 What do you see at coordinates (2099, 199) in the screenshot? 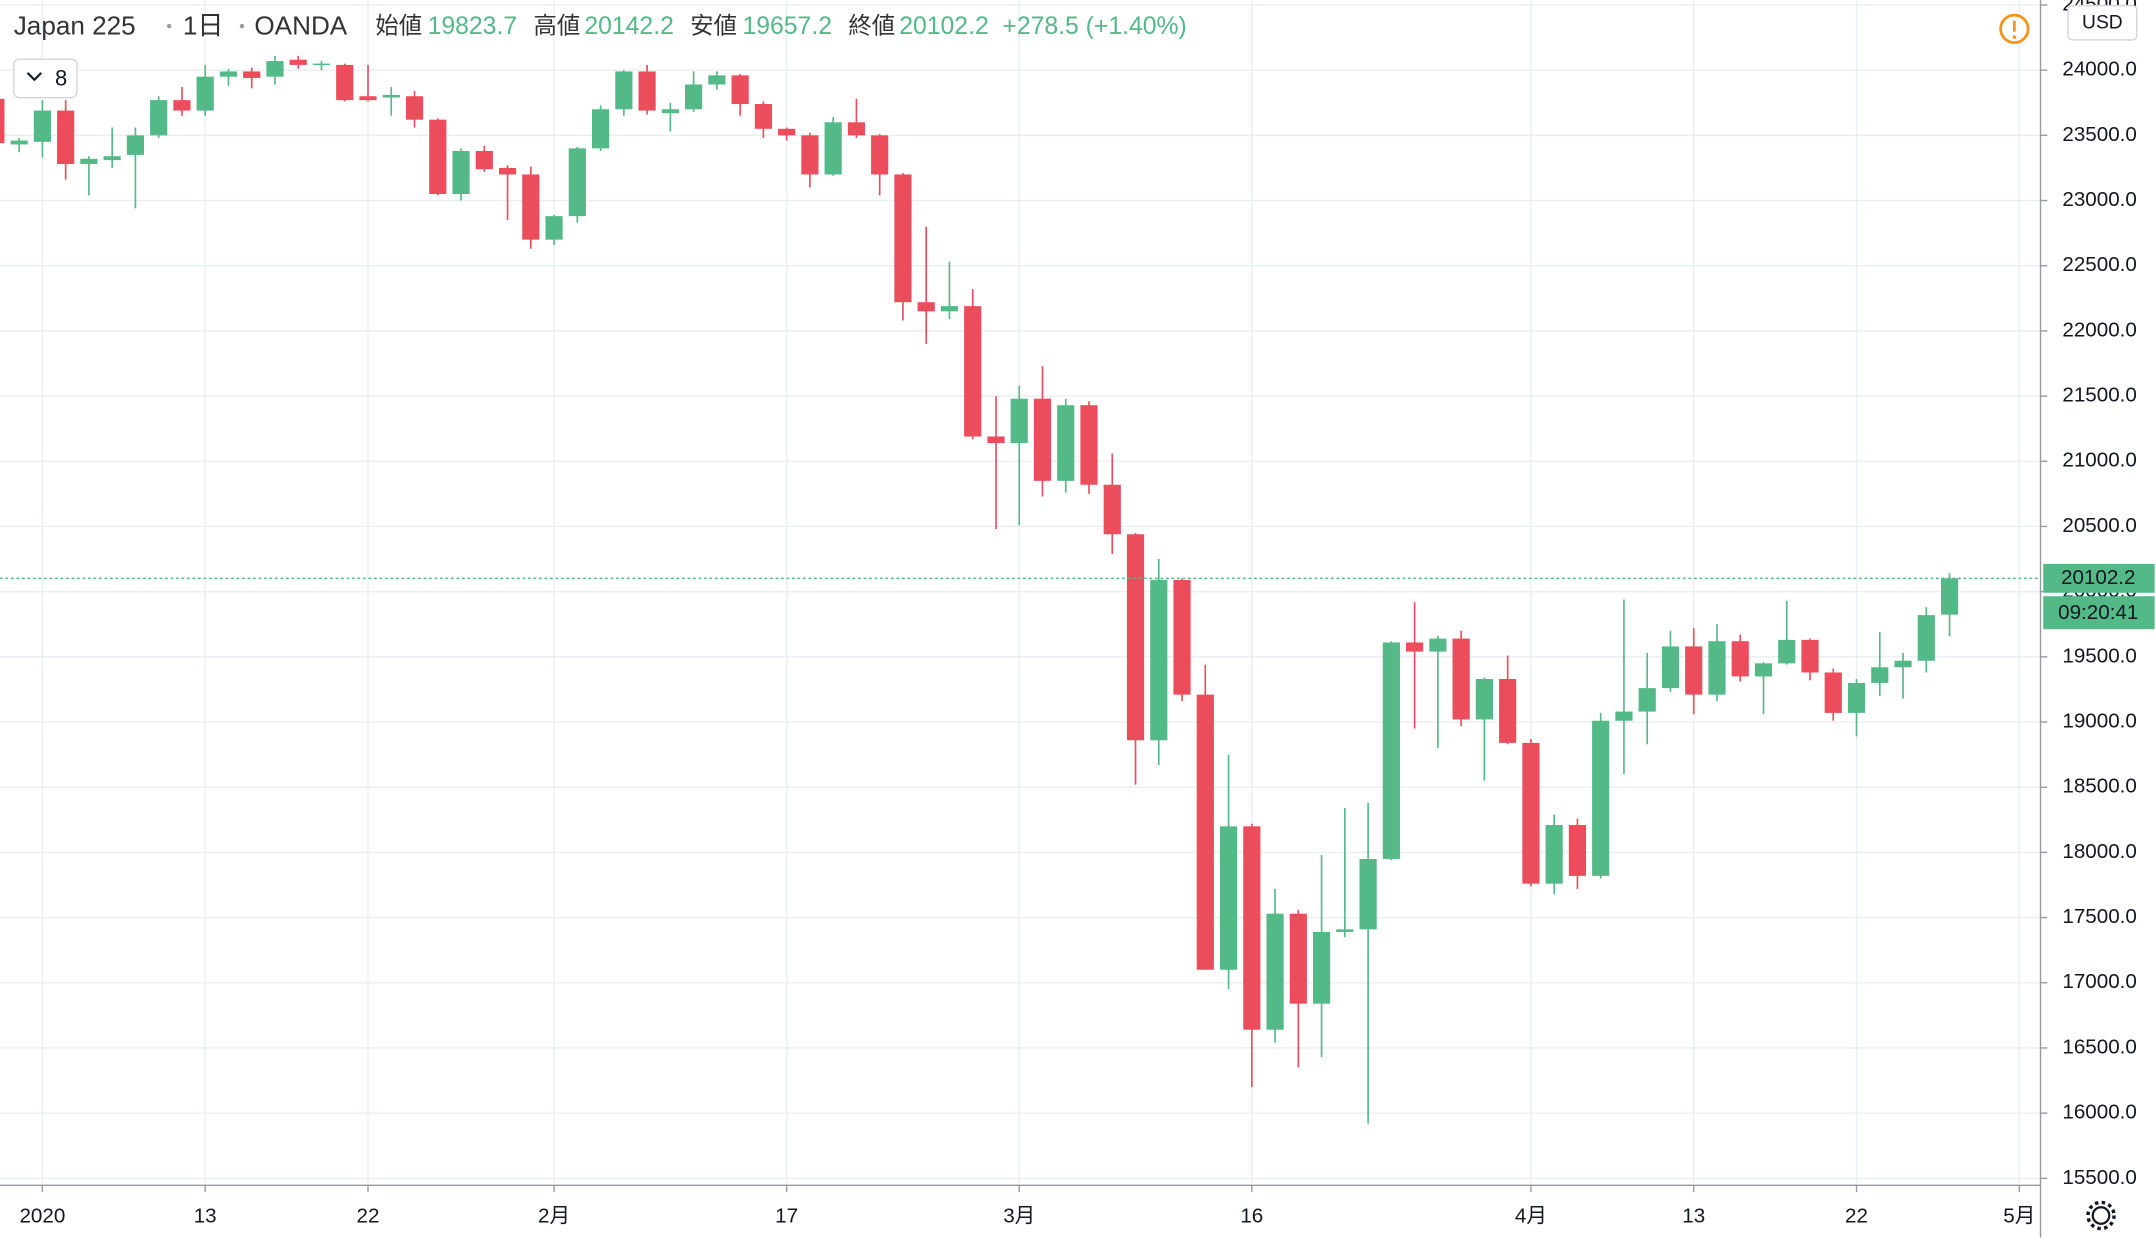
I see `y-tick-label: 23000.0` at bounding box center [2099, 199].